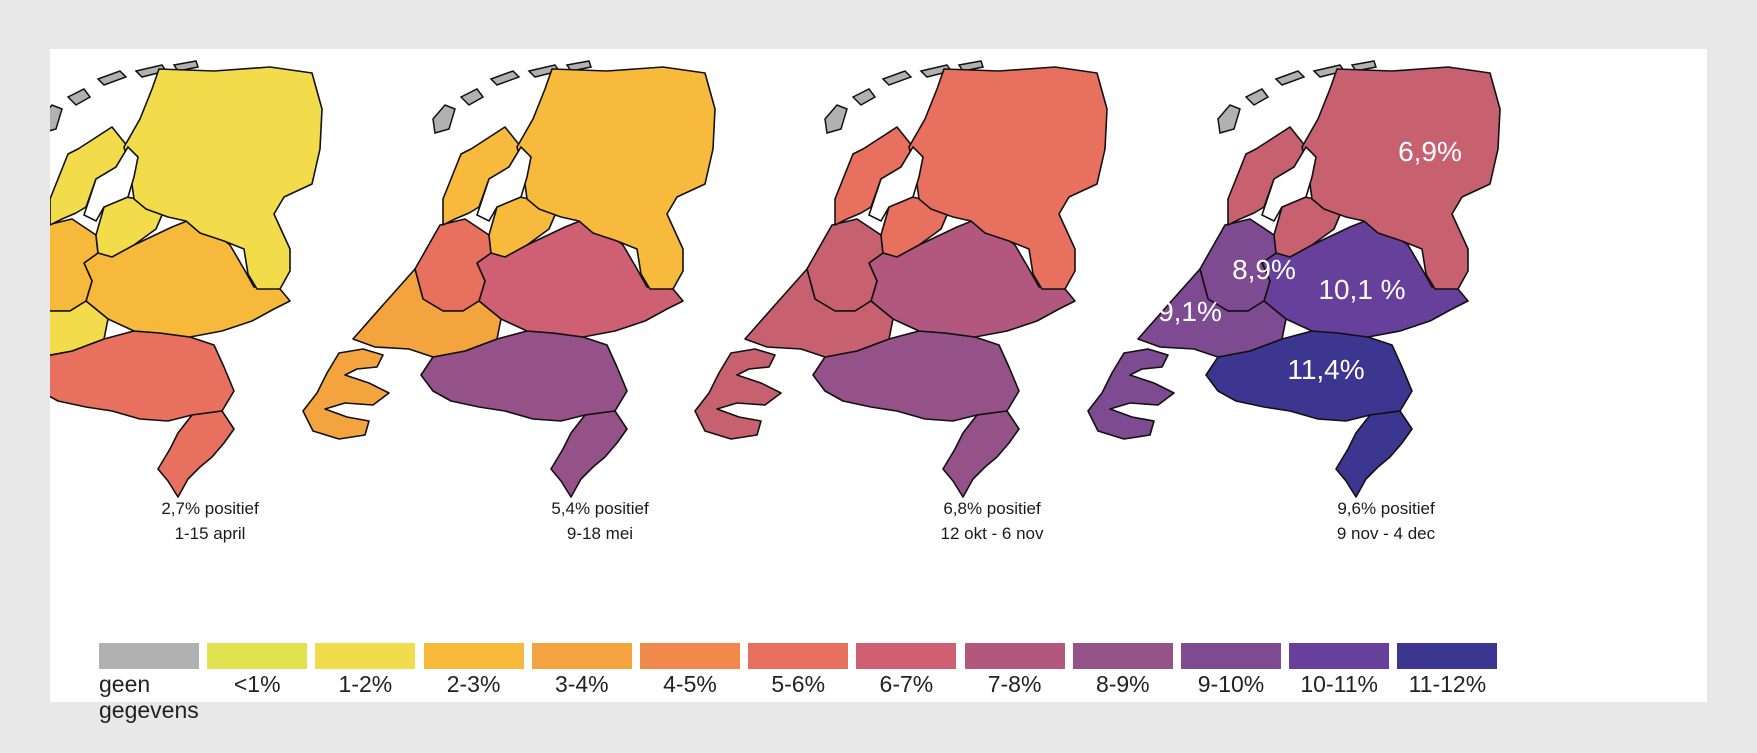 This screenshot has width=1757, height=753. I want to click on region-label-utrecht: 8,9%, so click(1264, 269).